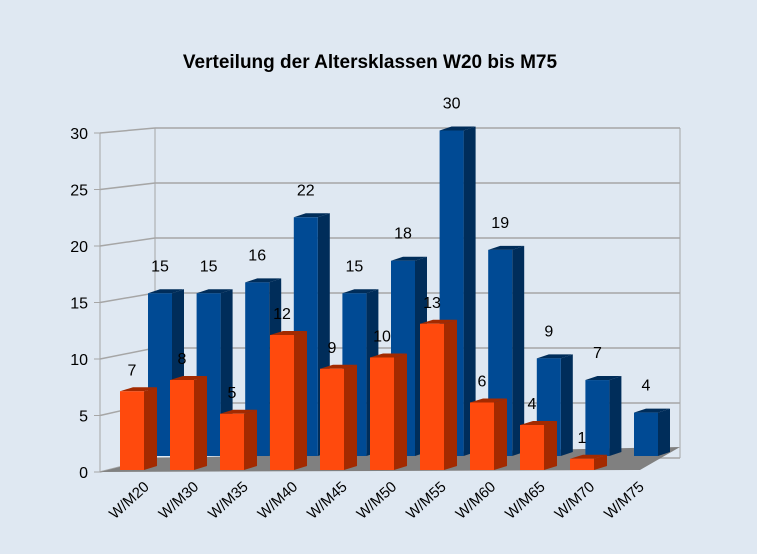  Describe the element at coordinates (582, 438) in the screenshot. I see `data-label-front: 1` at that location.